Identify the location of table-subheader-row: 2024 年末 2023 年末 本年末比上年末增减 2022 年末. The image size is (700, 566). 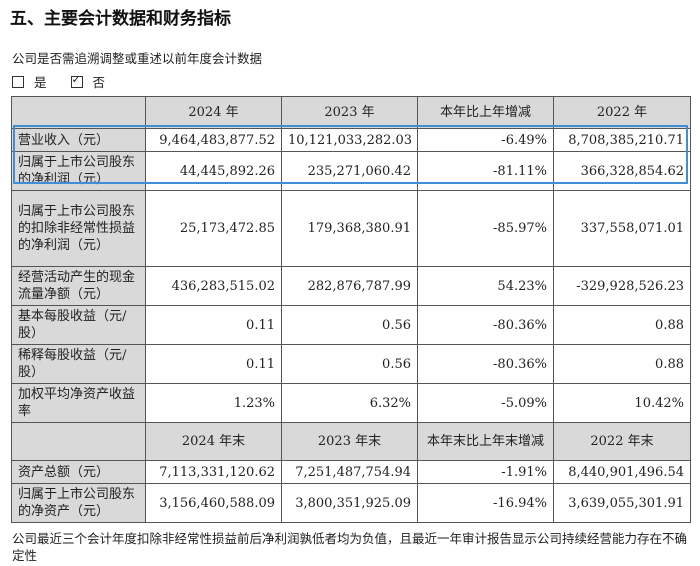
(351, 441).